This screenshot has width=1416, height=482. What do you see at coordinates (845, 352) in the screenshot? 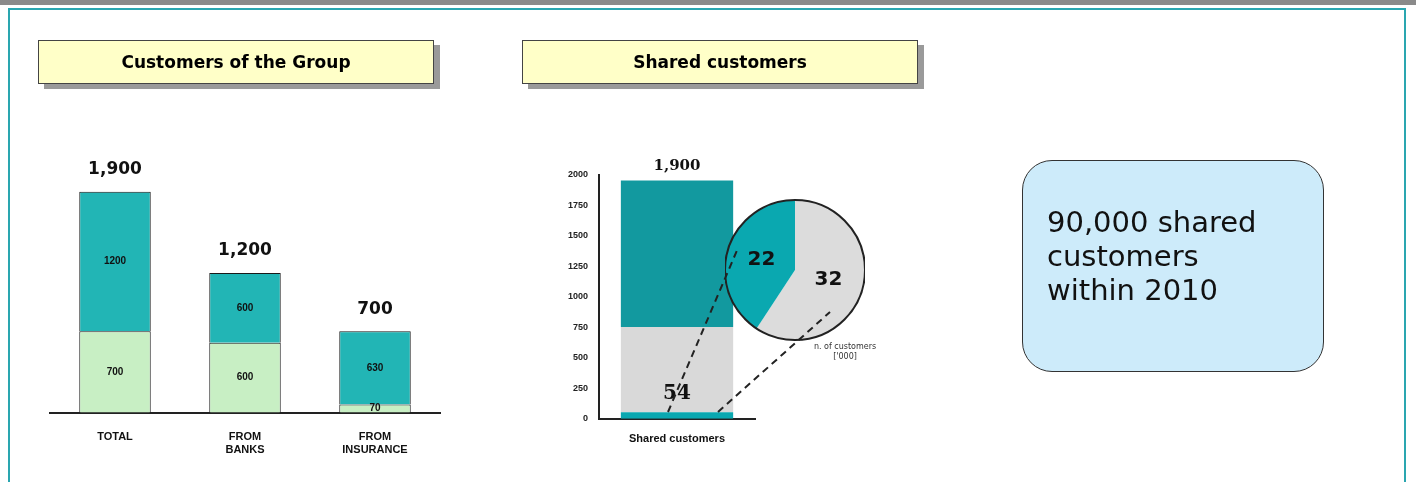
I see `text: n. of customers ['000]` at bounding box center [845, 352].